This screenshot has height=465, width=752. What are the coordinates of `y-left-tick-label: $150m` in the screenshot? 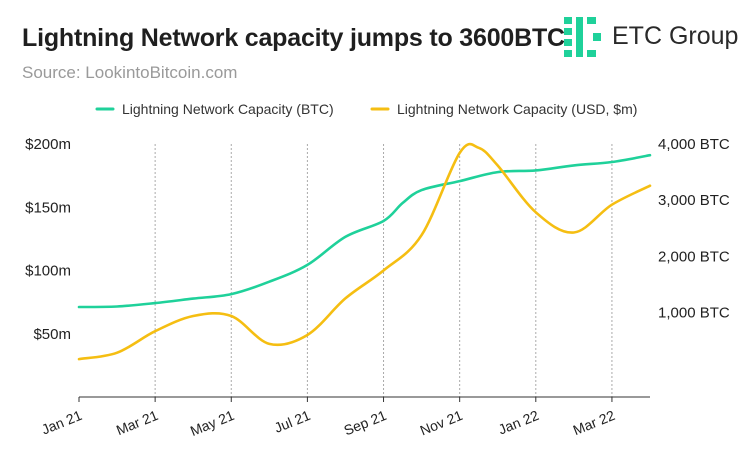 It's located at (48, 207).